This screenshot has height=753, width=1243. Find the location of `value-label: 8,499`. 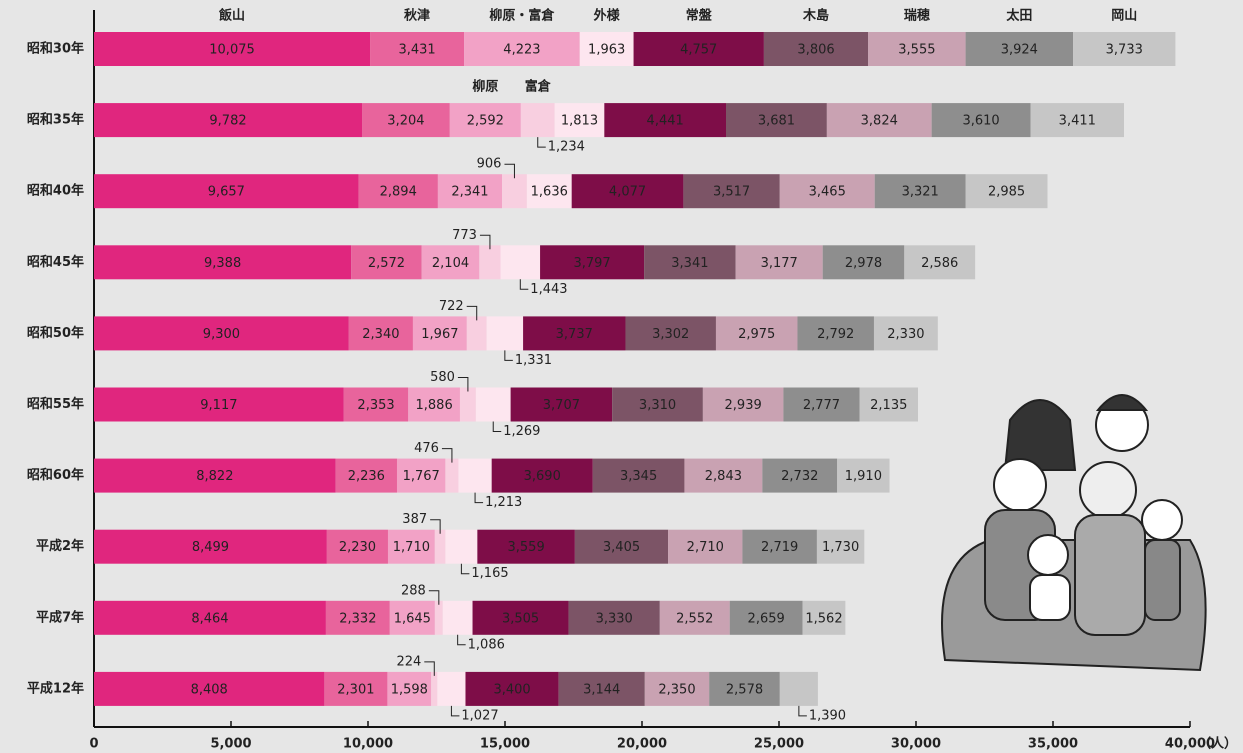

value-label: 8,499 is located at coordinates (210, 547).